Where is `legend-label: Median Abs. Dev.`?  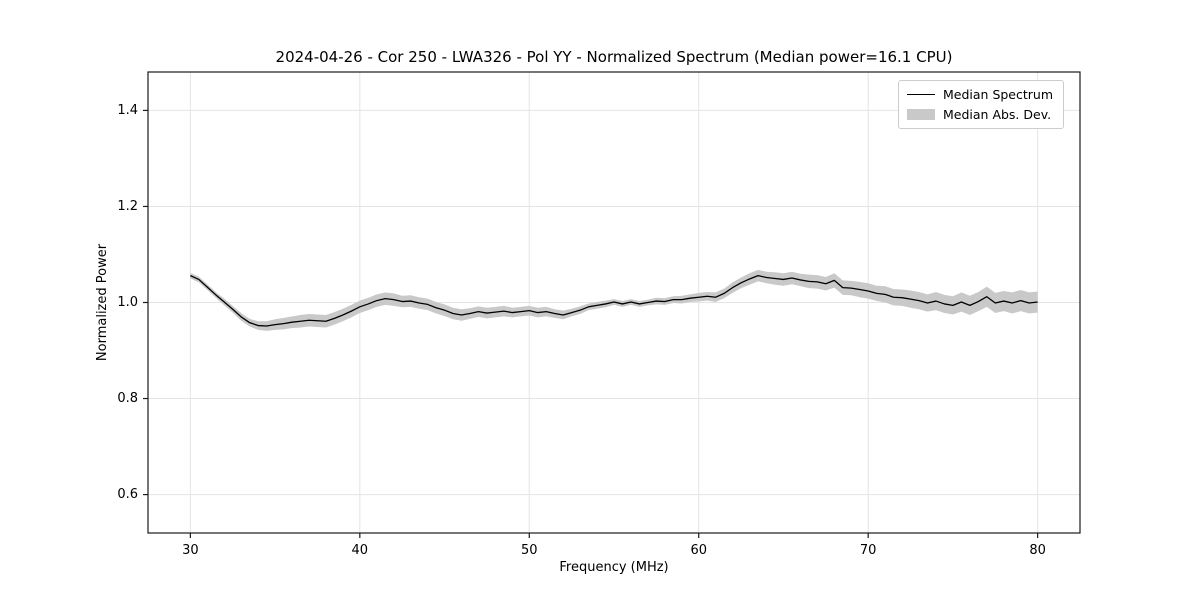
legend-label: Median Abs. Dev. is located at coordinates (997, 114).